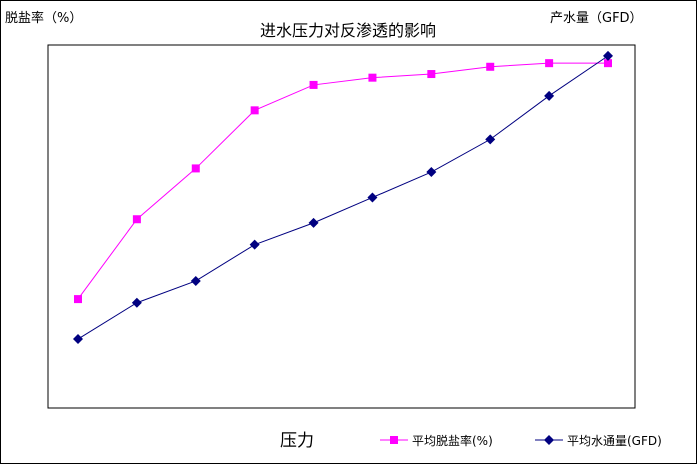 This screenshot has height=464, width=697. What do you see at coordinates (614, 441) in the screenshot?
I see `legend-label-water-flux: 平均水通量(GFD)` at bounding box center [614, 441].